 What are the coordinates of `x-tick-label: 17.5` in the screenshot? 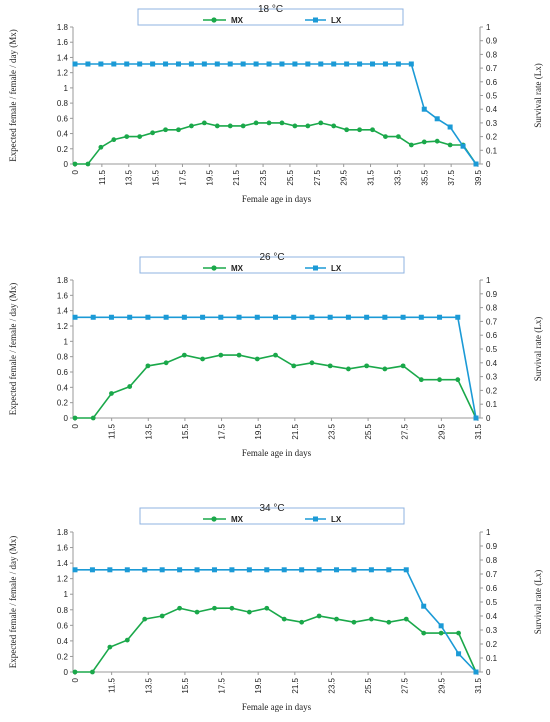 It's located at (182, 177).